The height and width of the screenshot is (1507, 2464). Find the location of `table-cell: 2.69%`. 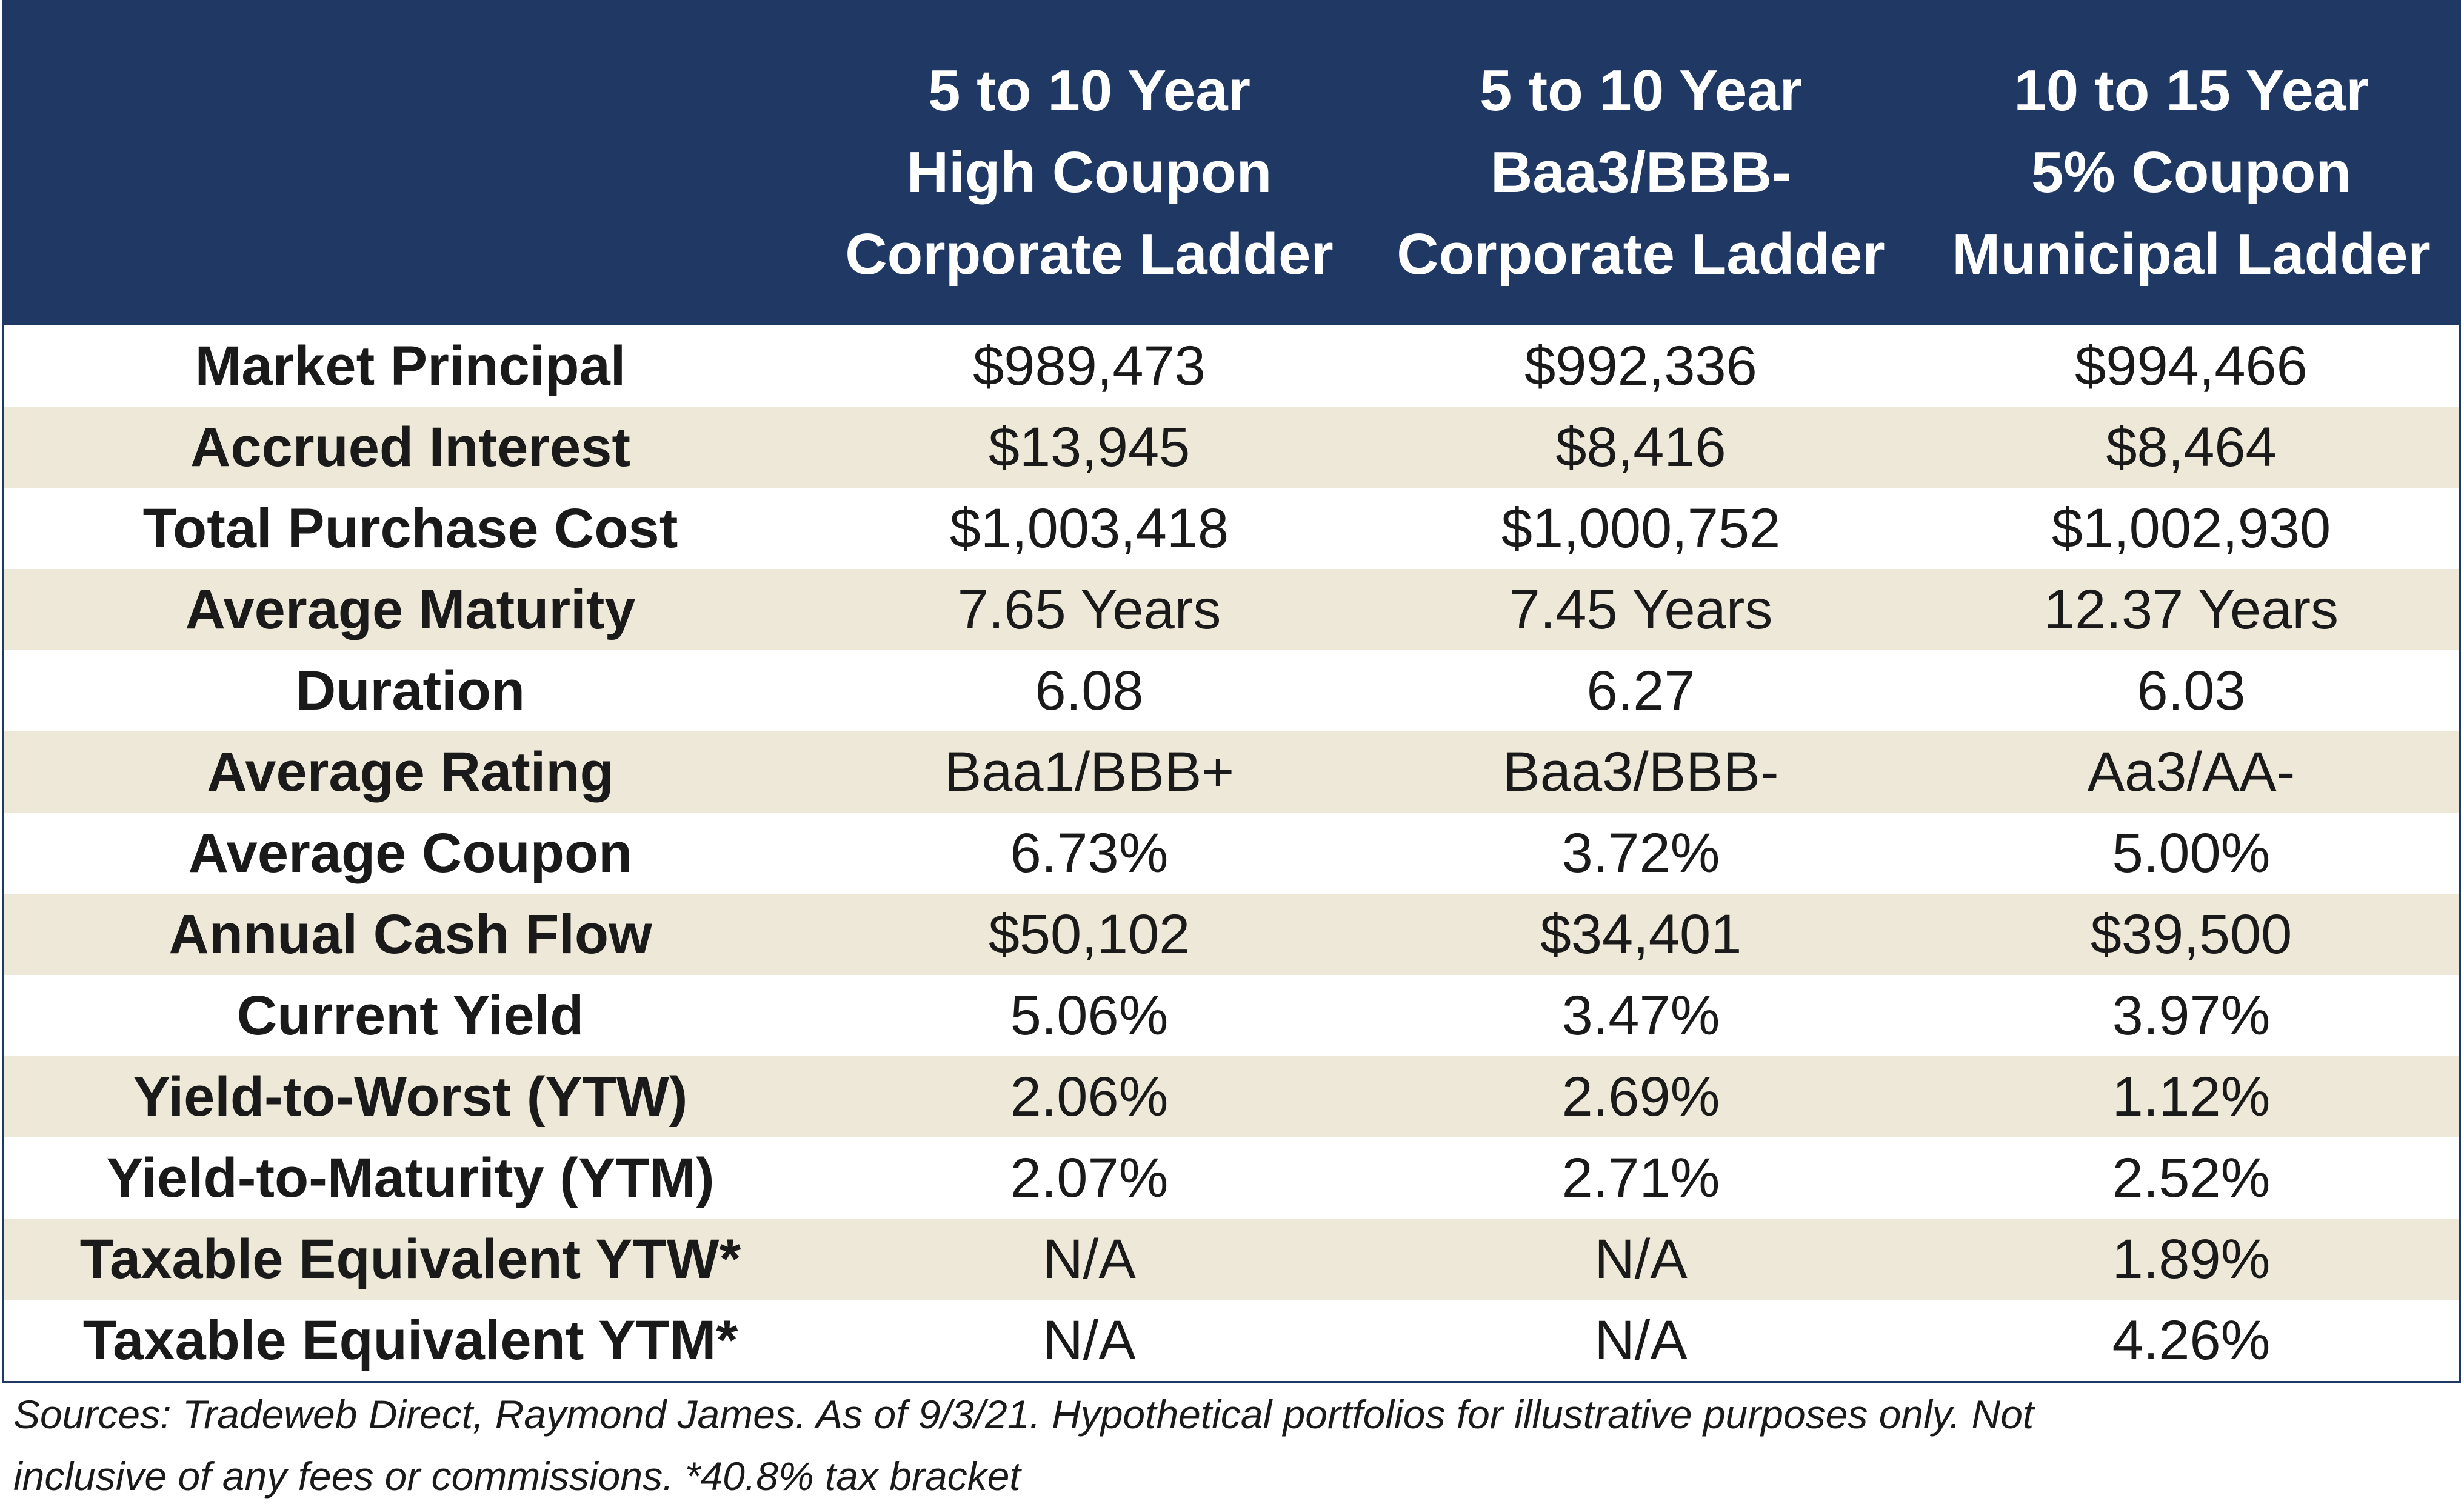

table-cell: 2.69% is located at coordinates (1640, 1097).